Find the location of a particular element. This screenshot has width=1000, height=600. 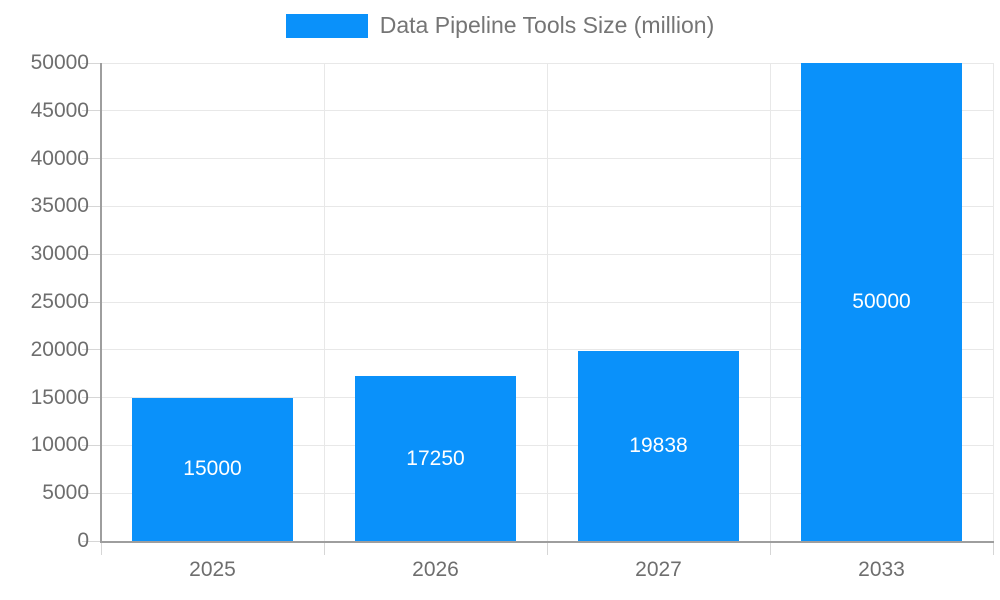

bar-2025 is located at coordinates (212, 469).